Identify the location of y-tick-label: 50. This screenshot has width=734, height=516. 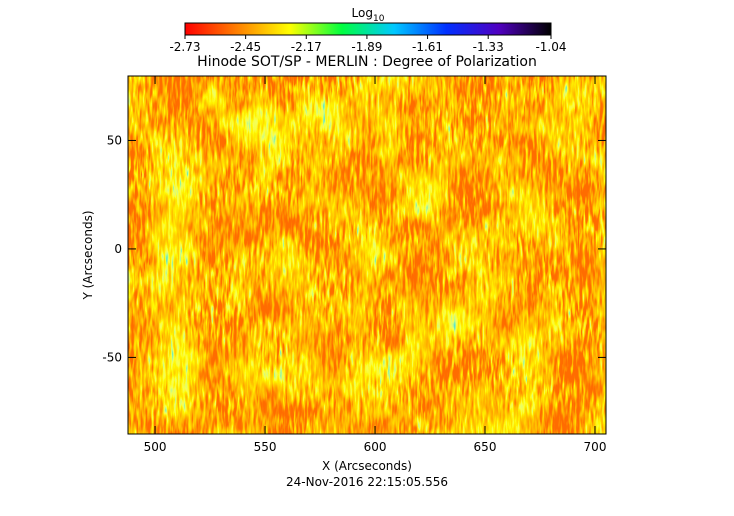
(114, 140).